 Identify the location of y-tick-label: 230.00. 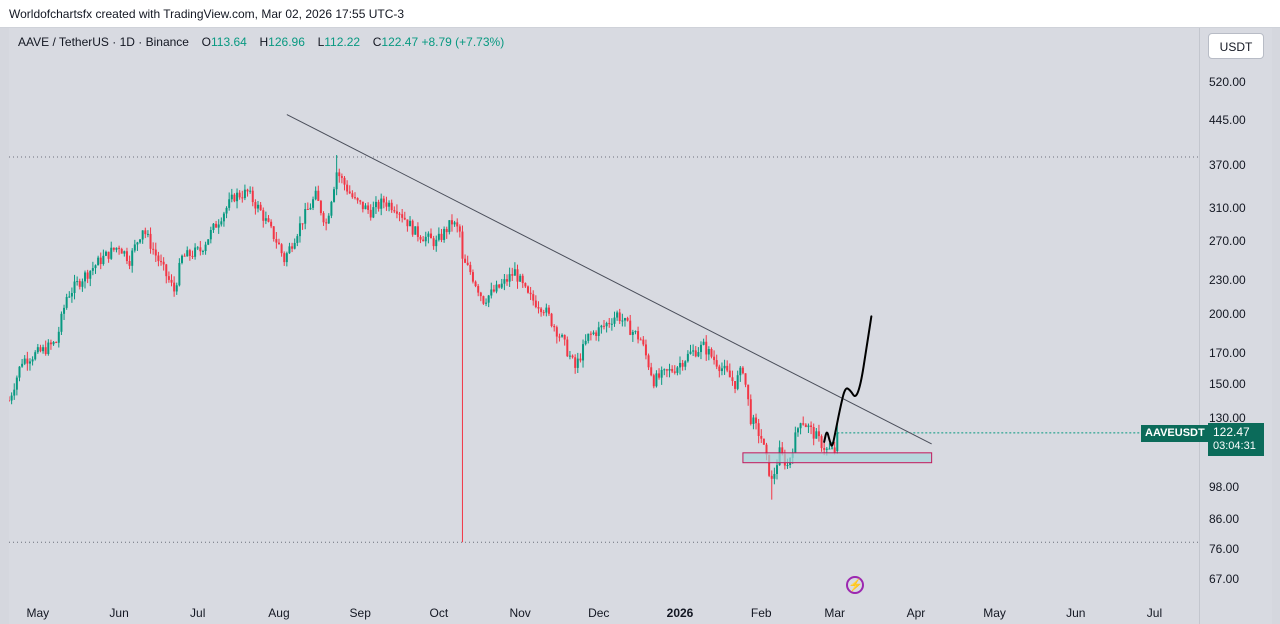
(1227, 280).